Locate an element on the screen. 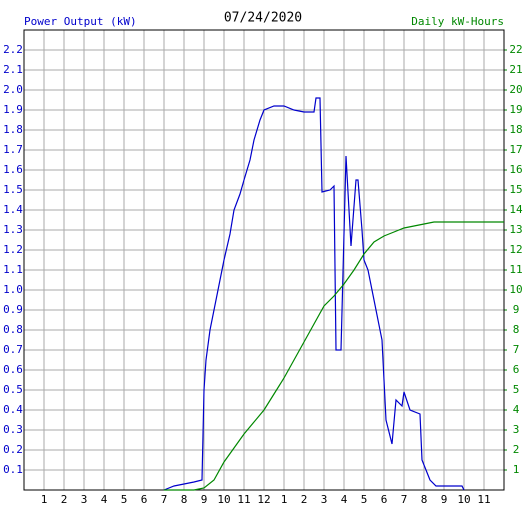  chart-title: 07/24/2020 is located at coordinates (263, 18).